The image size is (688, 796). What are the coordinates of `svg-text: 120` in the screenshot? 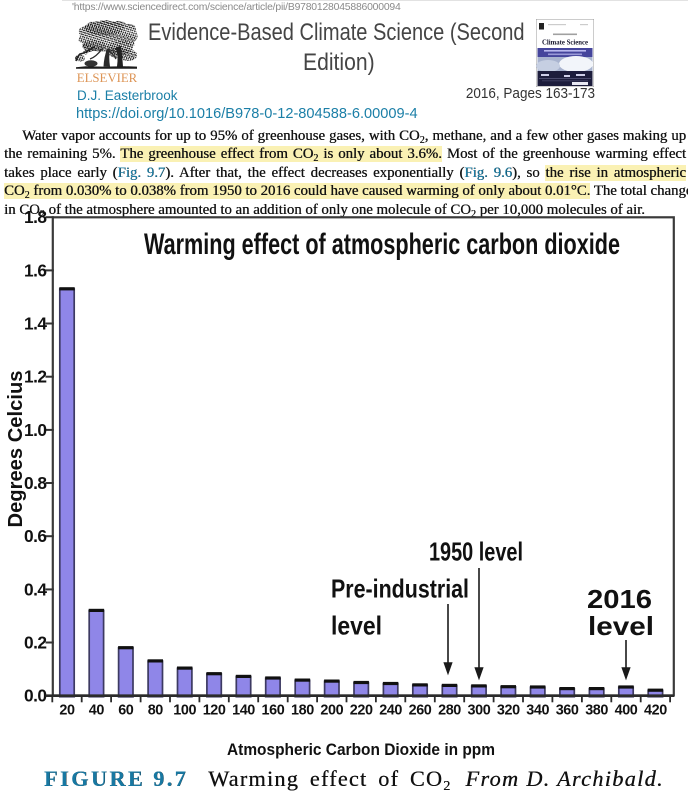 It's located at (214, 711).